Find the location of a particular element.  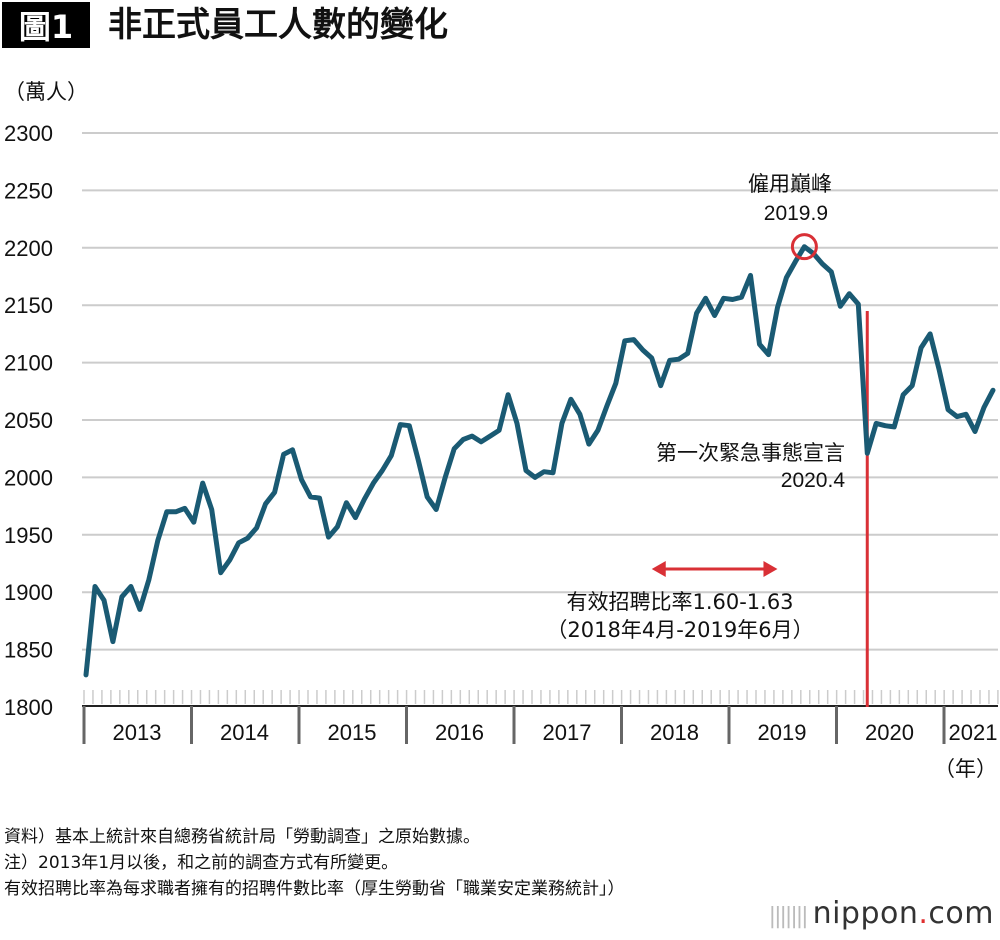

y-tick-label: 2300 is located at coordinates (28, 133).